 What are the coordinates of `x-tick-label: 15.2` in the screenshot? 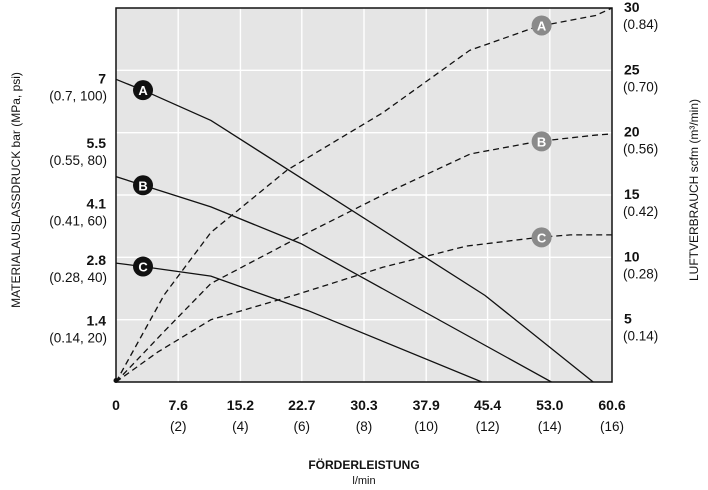 It's located at (240, 405).